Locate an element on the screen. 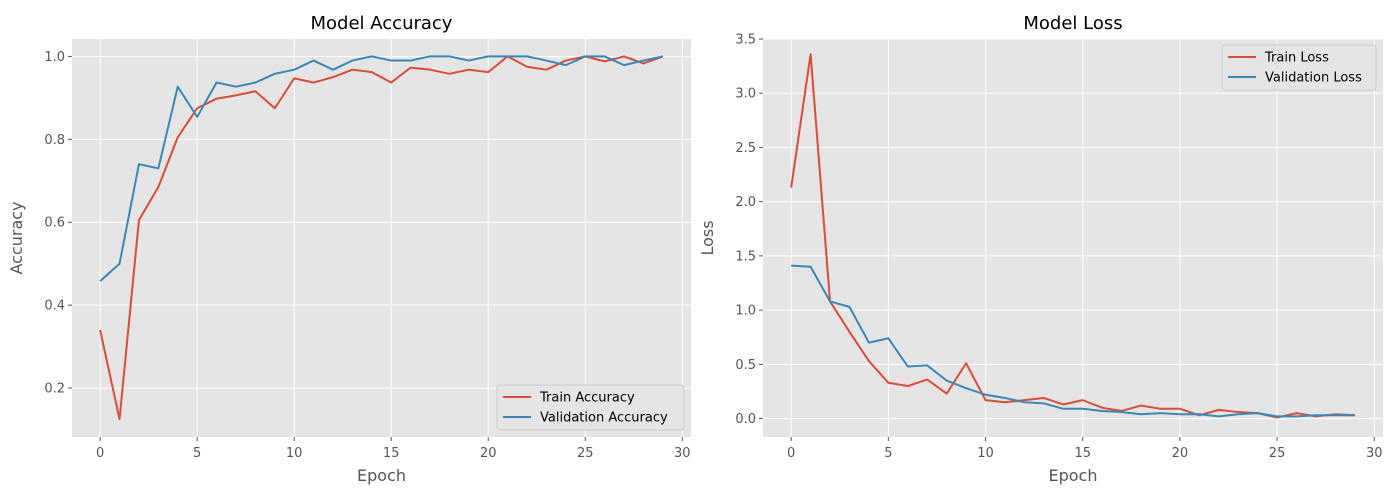  loss-x-tick-label-5: 5 is located at coordinates (888, 453).